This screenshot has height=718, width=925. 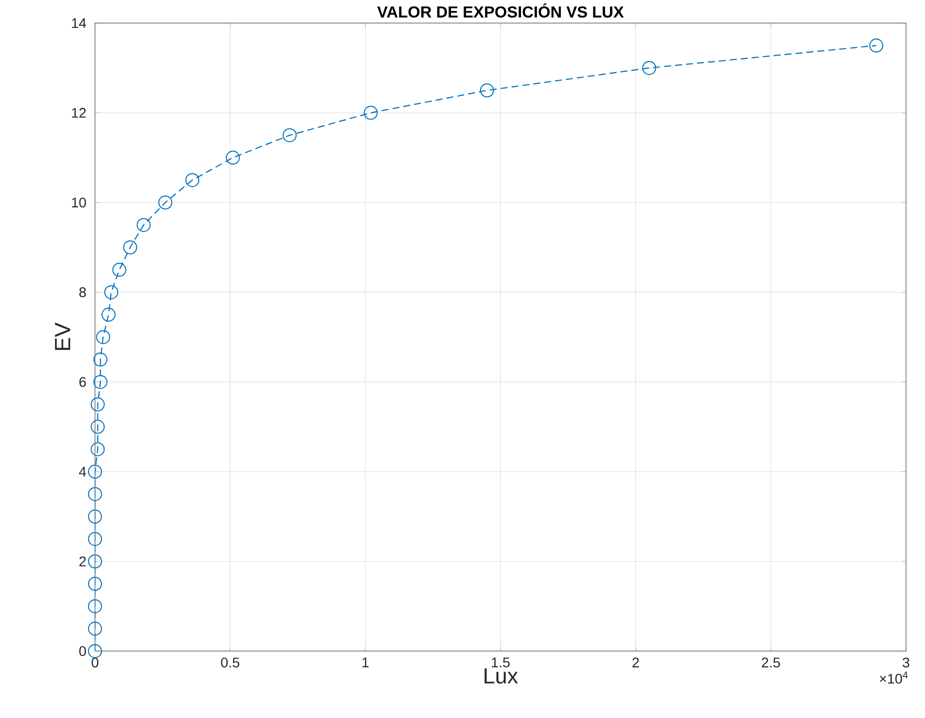 What do you see at coordinates (500, 10) in the screenshot?
I see `chart-title: VALOR DE EXPOSICIÓN VS LUX` at bounding box center [500, 10].